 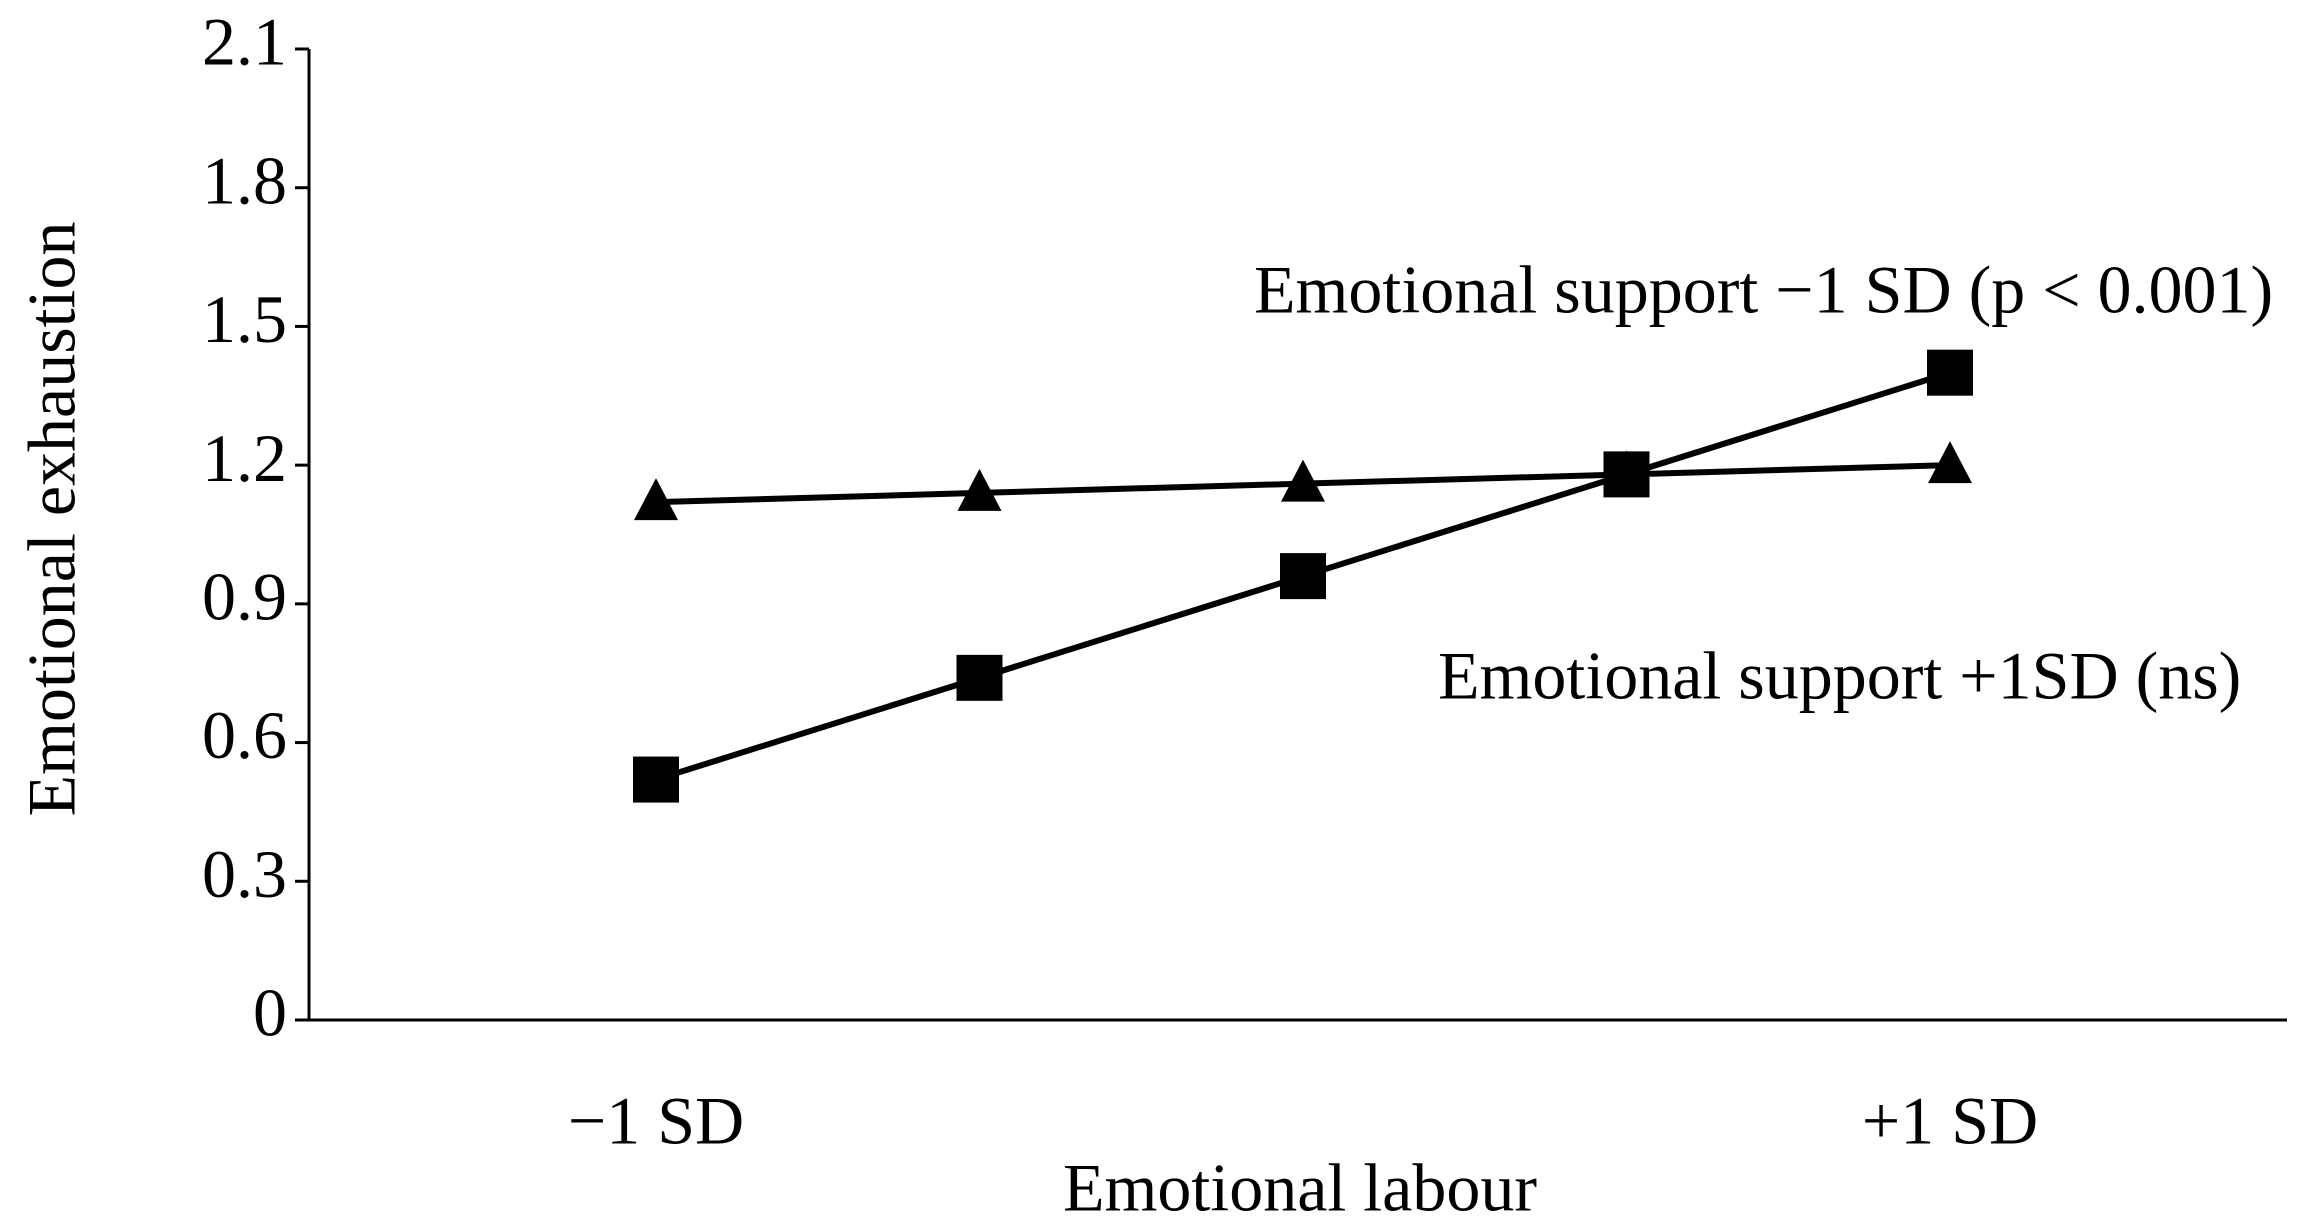 I want to click on x-axis-title: Emotional labour, so click(x=1300, y=1188).